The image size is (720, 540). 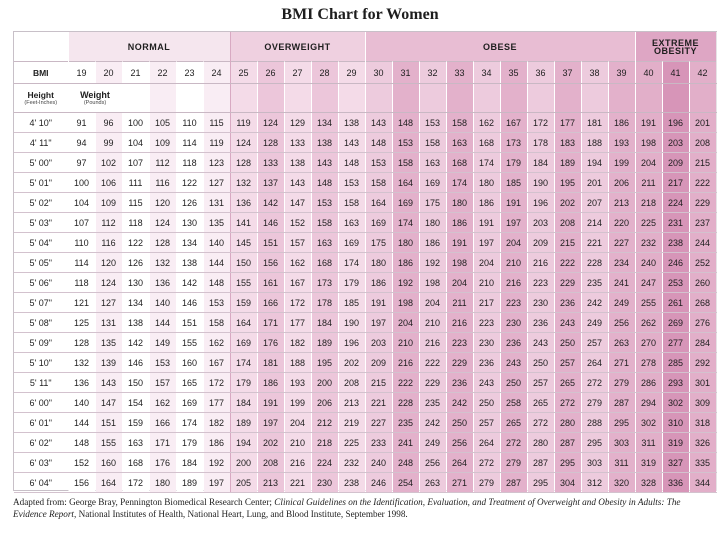 I want to click on weight-cell: 157, so click(x=298, y=242).